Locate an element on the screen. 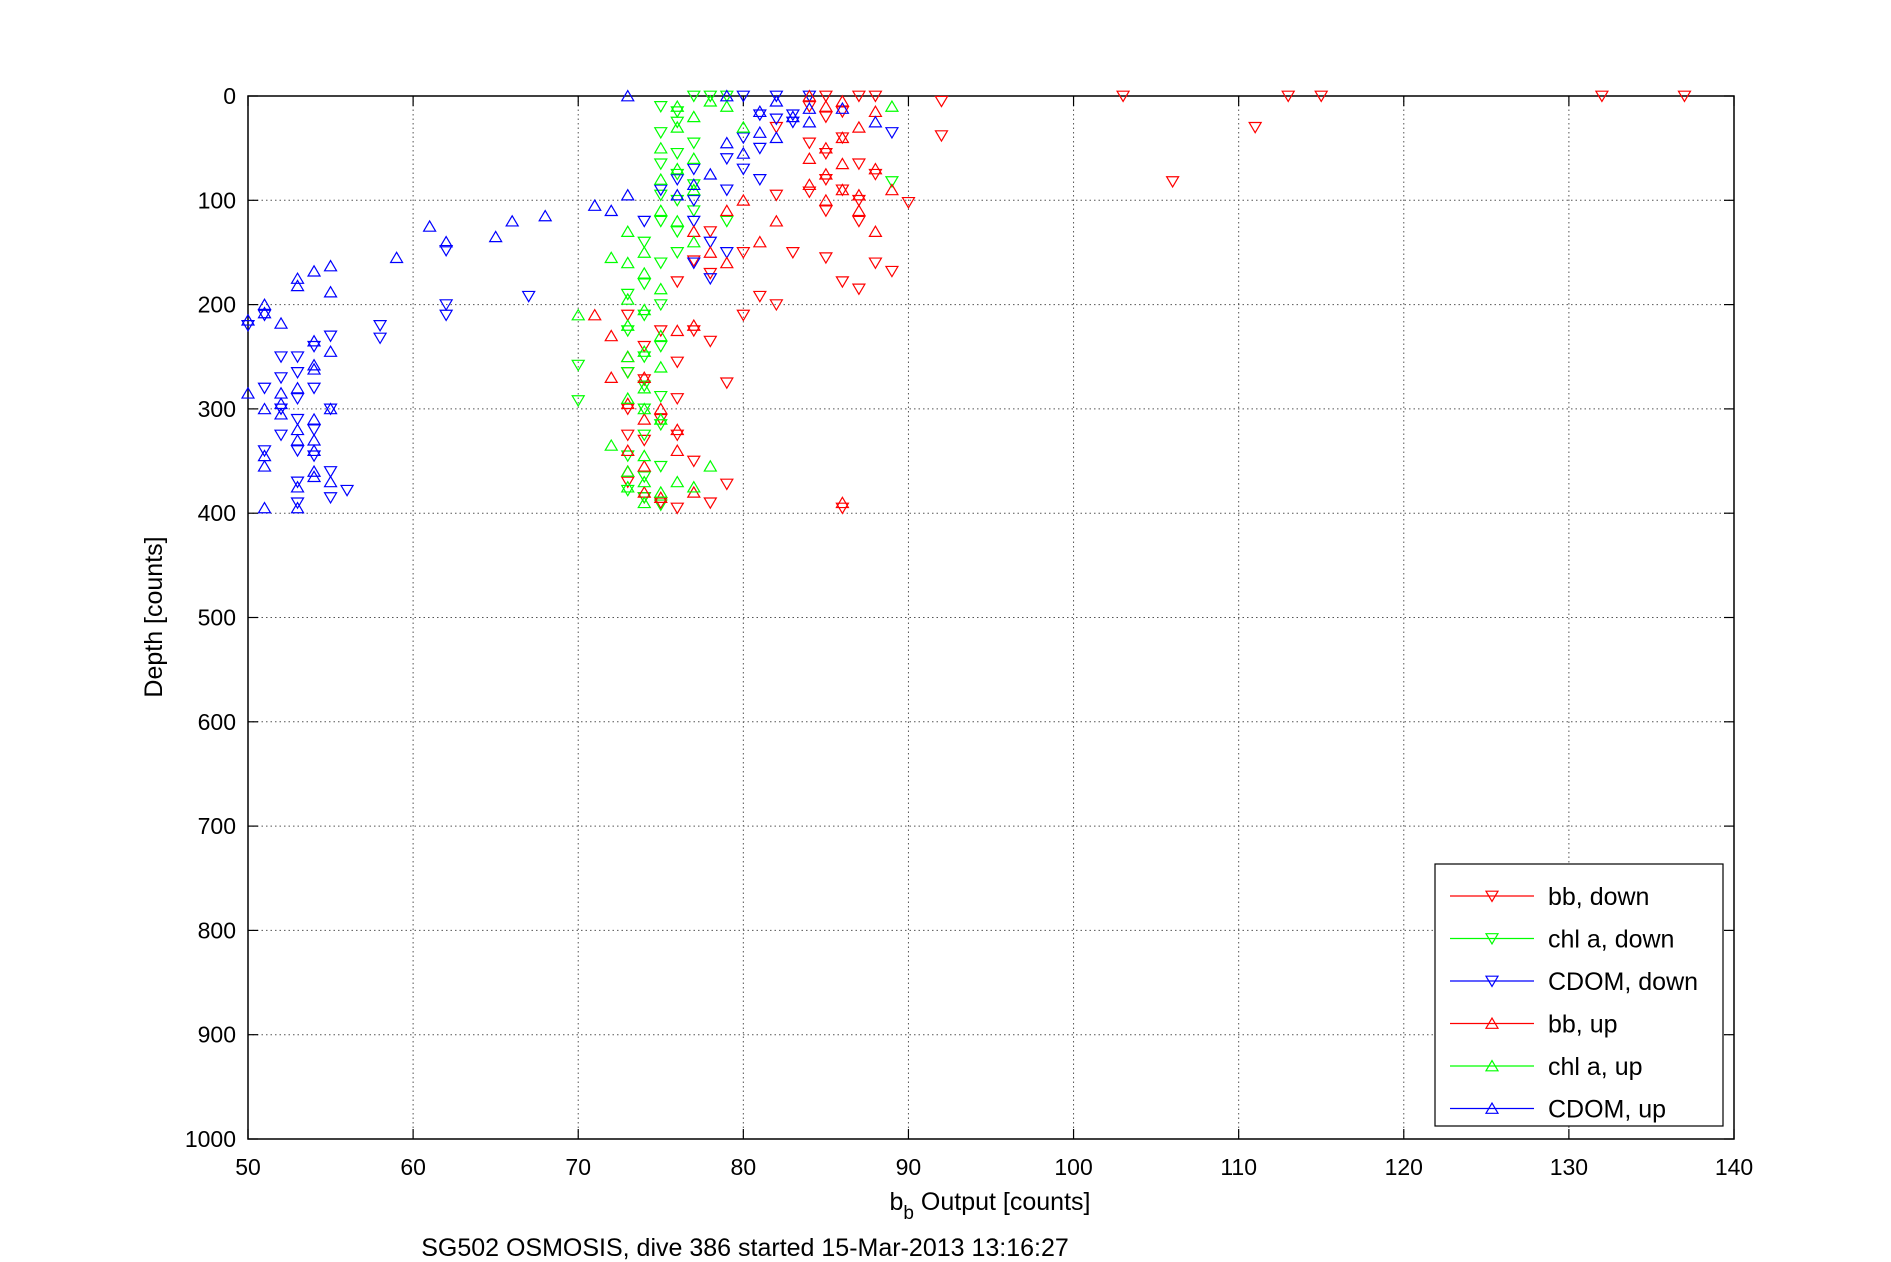 The image size is (1891, 1262). x-tick-label: 120 is located at coordinates (1404, 1167).